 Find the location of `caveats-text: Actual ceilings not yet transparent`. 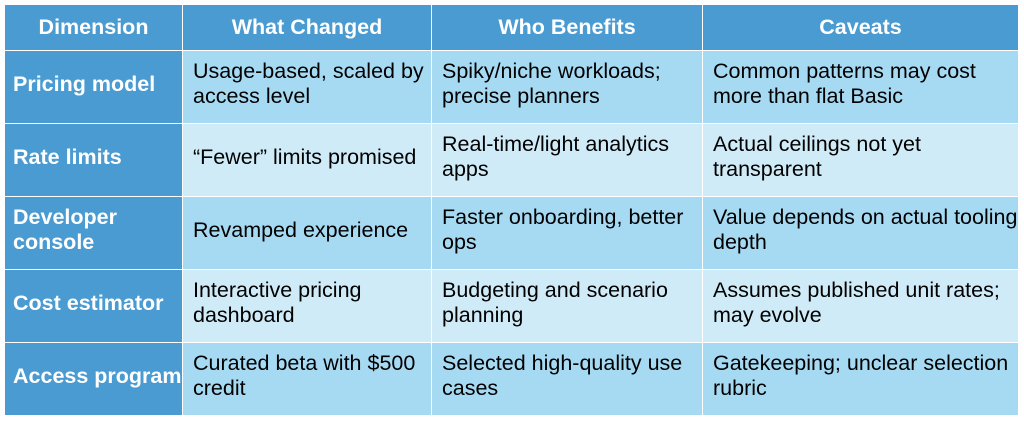

caveats-text: Actual ceilings not yet transparent is located at coordinates (817, 156).